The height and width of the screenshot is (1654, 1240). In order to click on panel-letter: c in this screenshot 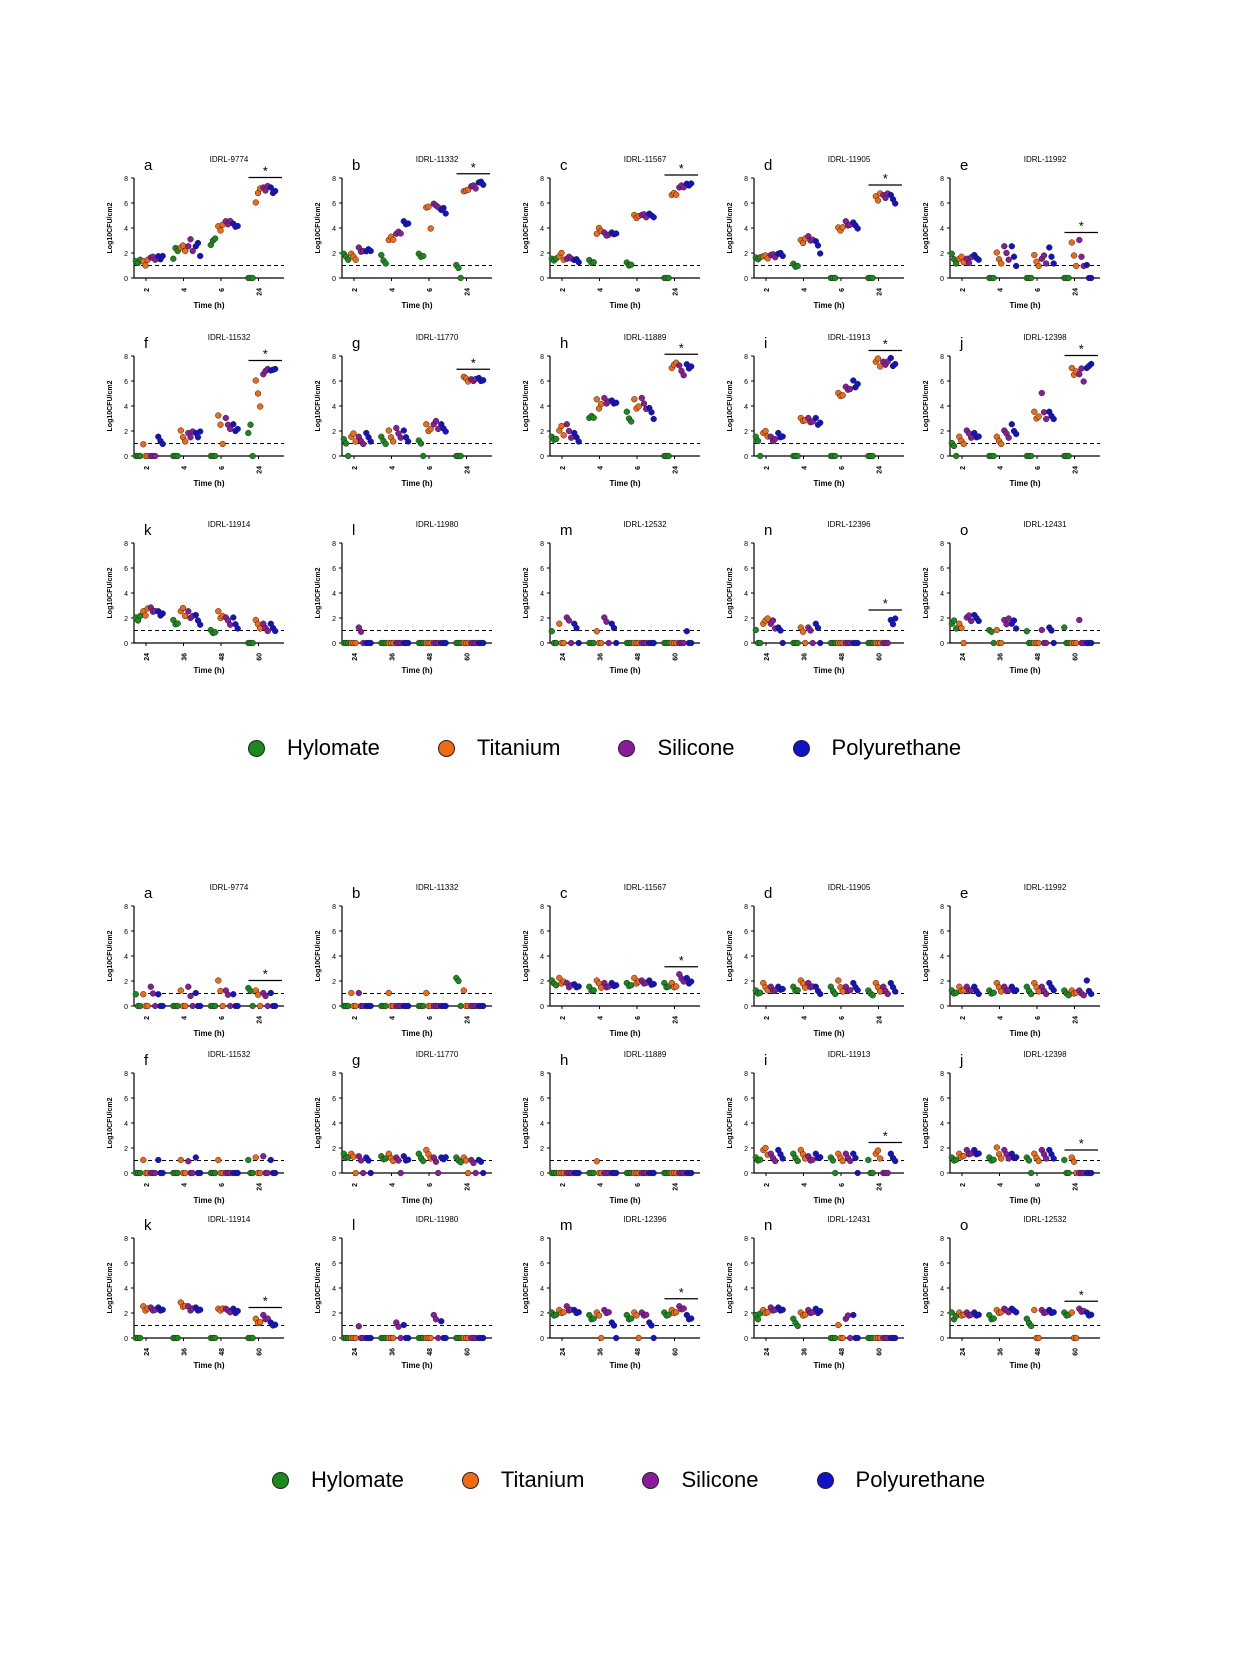, I will do `click(564, 165)`.